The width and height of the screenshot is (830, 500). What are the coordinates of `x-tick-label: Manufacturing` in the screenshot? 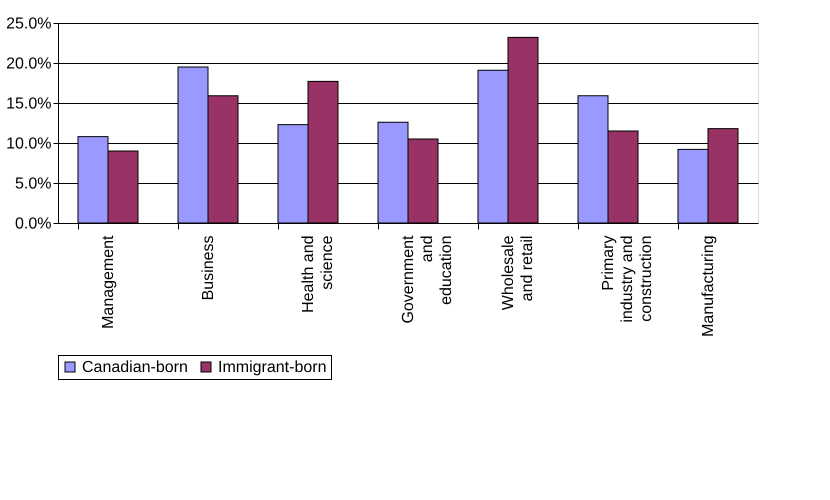 It's located at (708, 286).